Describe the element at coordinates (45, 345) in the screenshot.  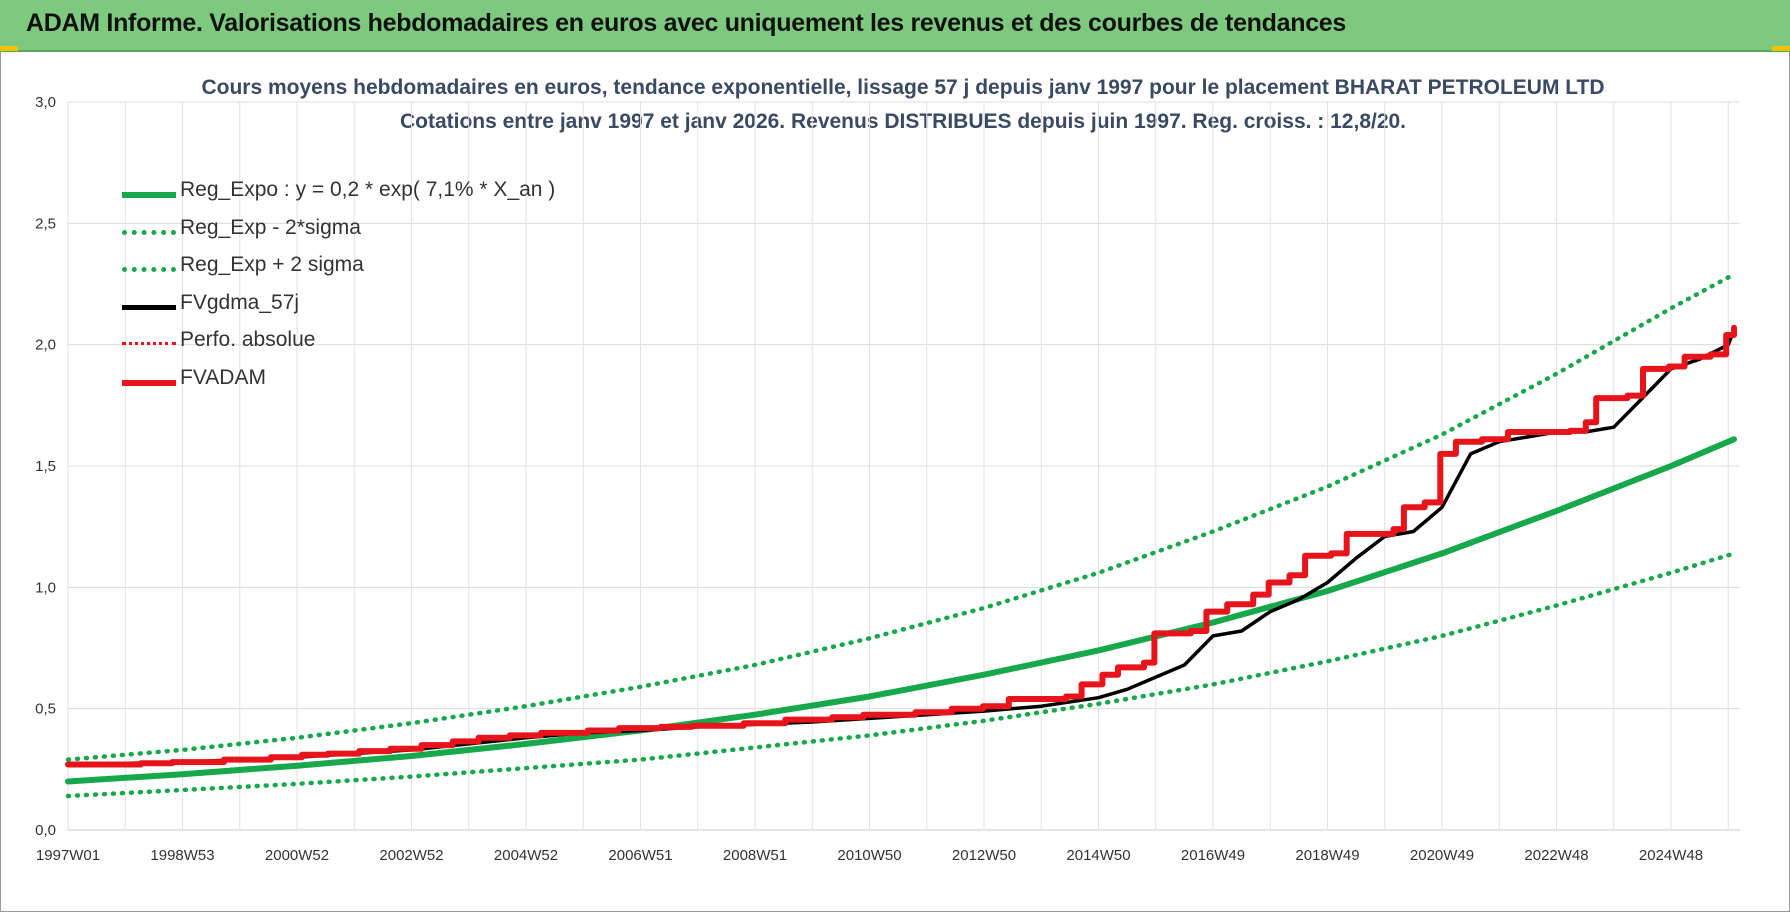
I see `y-tick-label: 2,0` at that location.